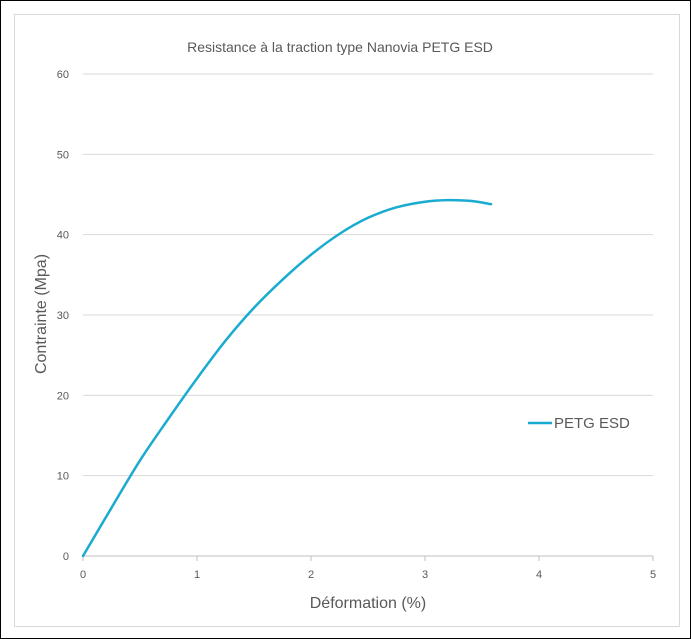  What do you see at coordinates (63, 396) in the screenshot?
I see `y-tick-label: 20` at bounding box center [63, 396].